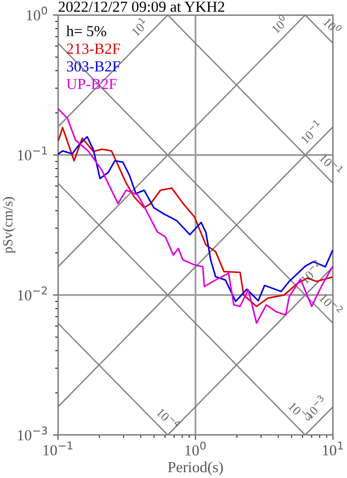 The height and width of the screenshot is (478, 347). I want to click on y-axis-title: pSv(cm/s), so click(9, 225).